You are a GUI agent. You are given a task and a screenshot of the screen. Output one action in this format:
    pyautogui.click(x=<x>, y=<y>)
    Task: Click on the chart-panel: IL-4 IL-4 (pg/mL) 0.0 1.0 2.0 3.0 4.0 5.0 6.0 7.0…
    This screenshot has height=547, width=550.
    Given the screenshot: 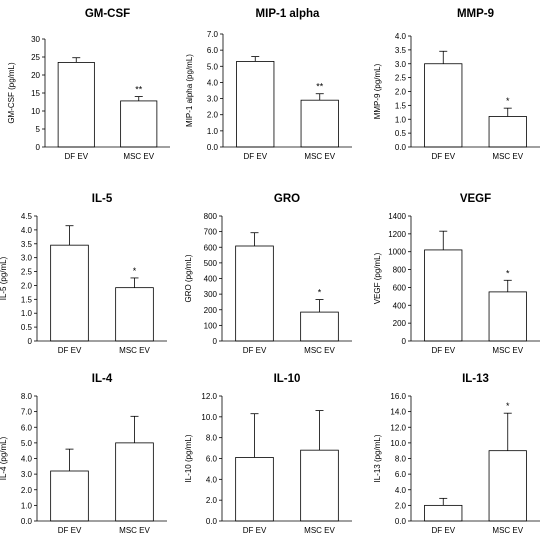 What is the action you would take?
    pyautogui.click(x=83, y=454)
    